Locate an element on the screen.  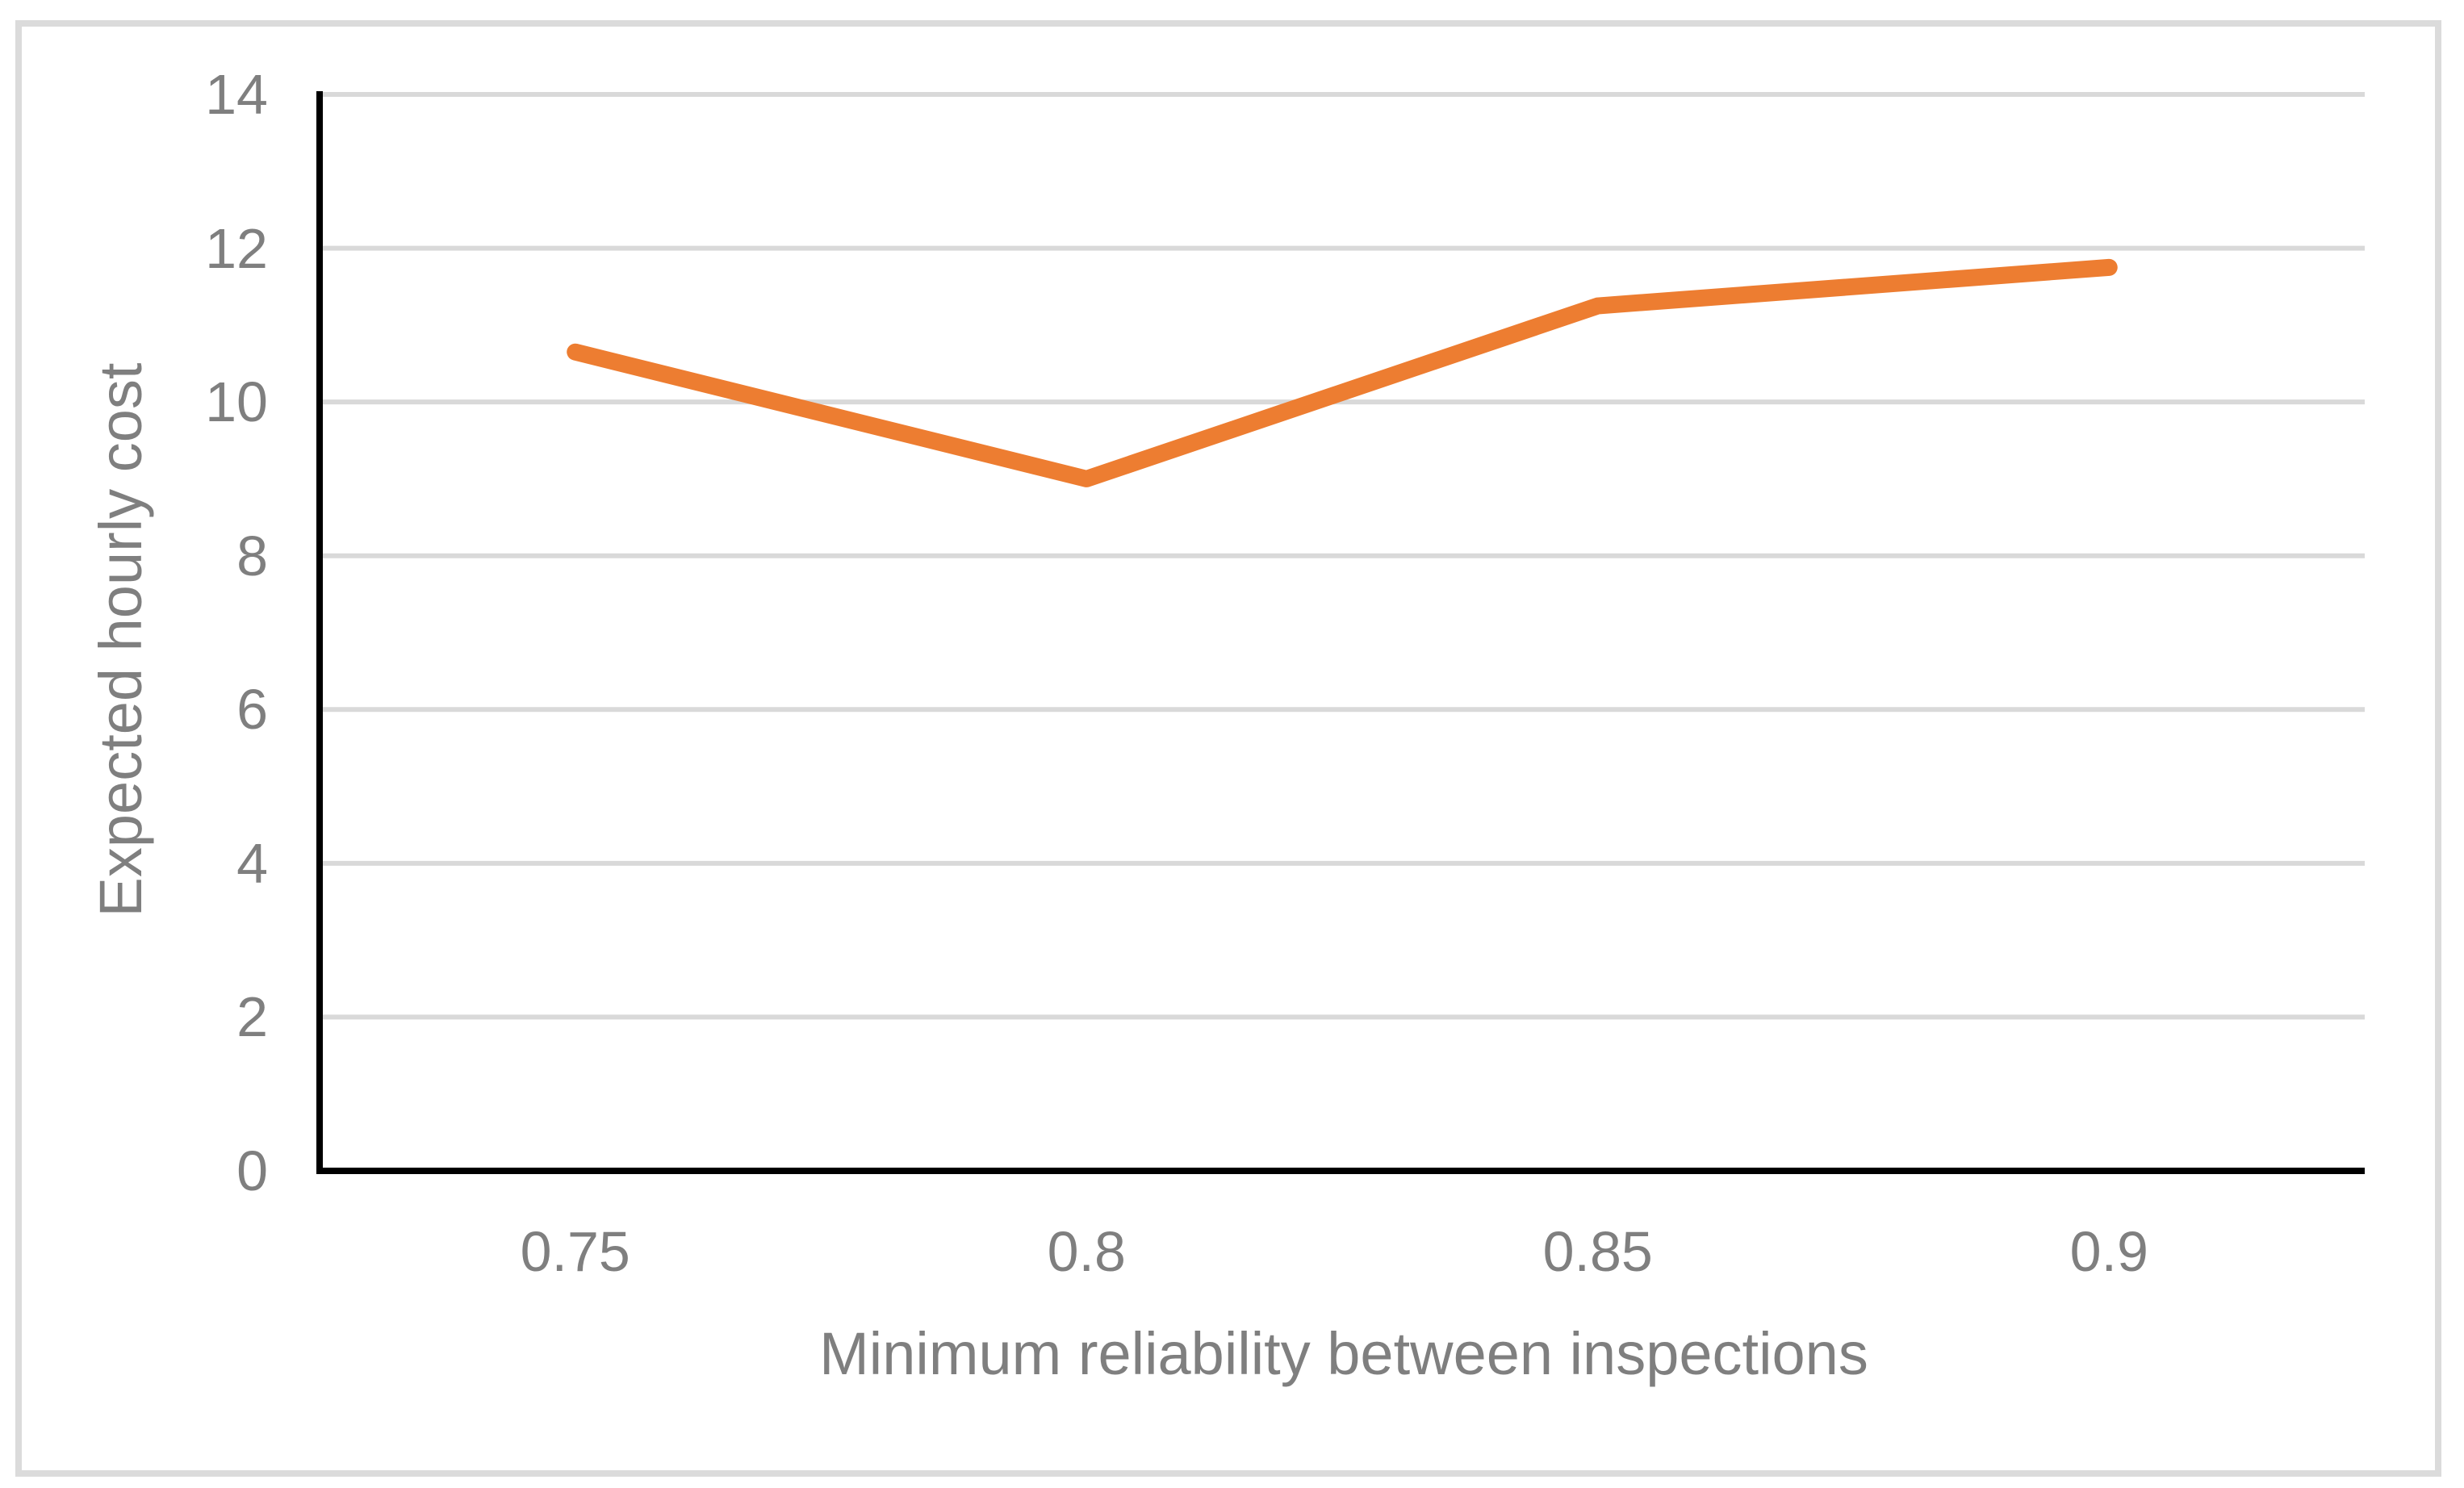
y-tick-label: 4 is located at coordinates (252, 863).